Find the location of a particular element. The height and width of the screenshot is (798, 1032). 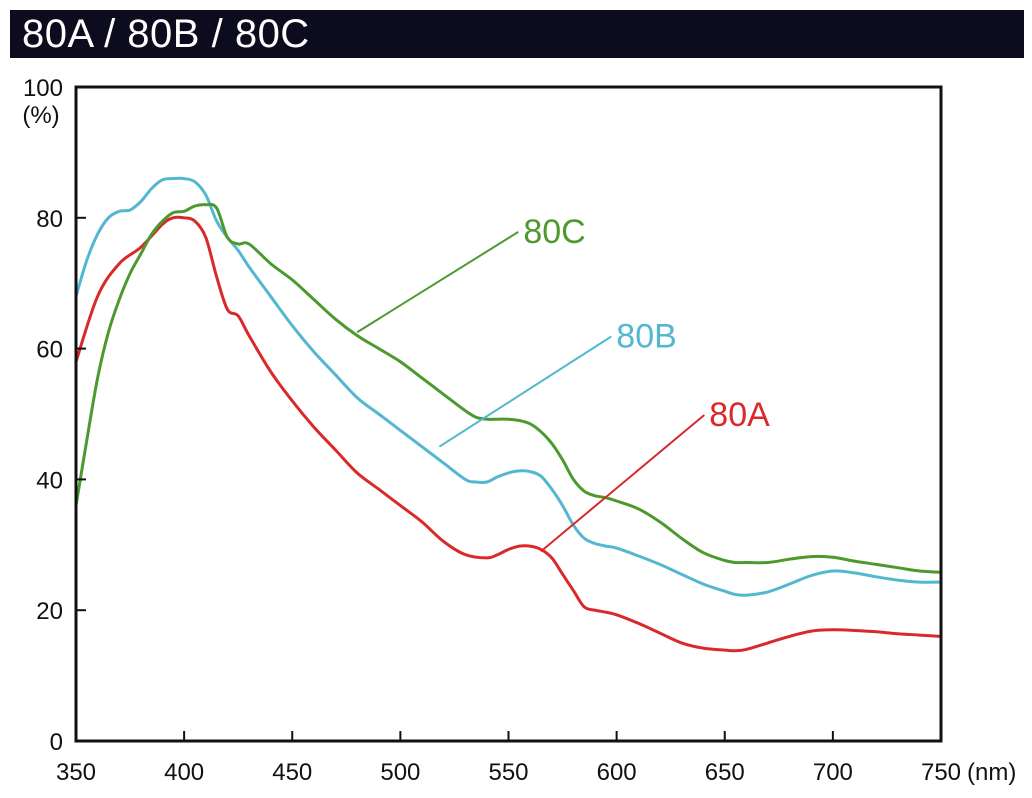

y-axis-label: (%) is located at coordinates (40, 115).